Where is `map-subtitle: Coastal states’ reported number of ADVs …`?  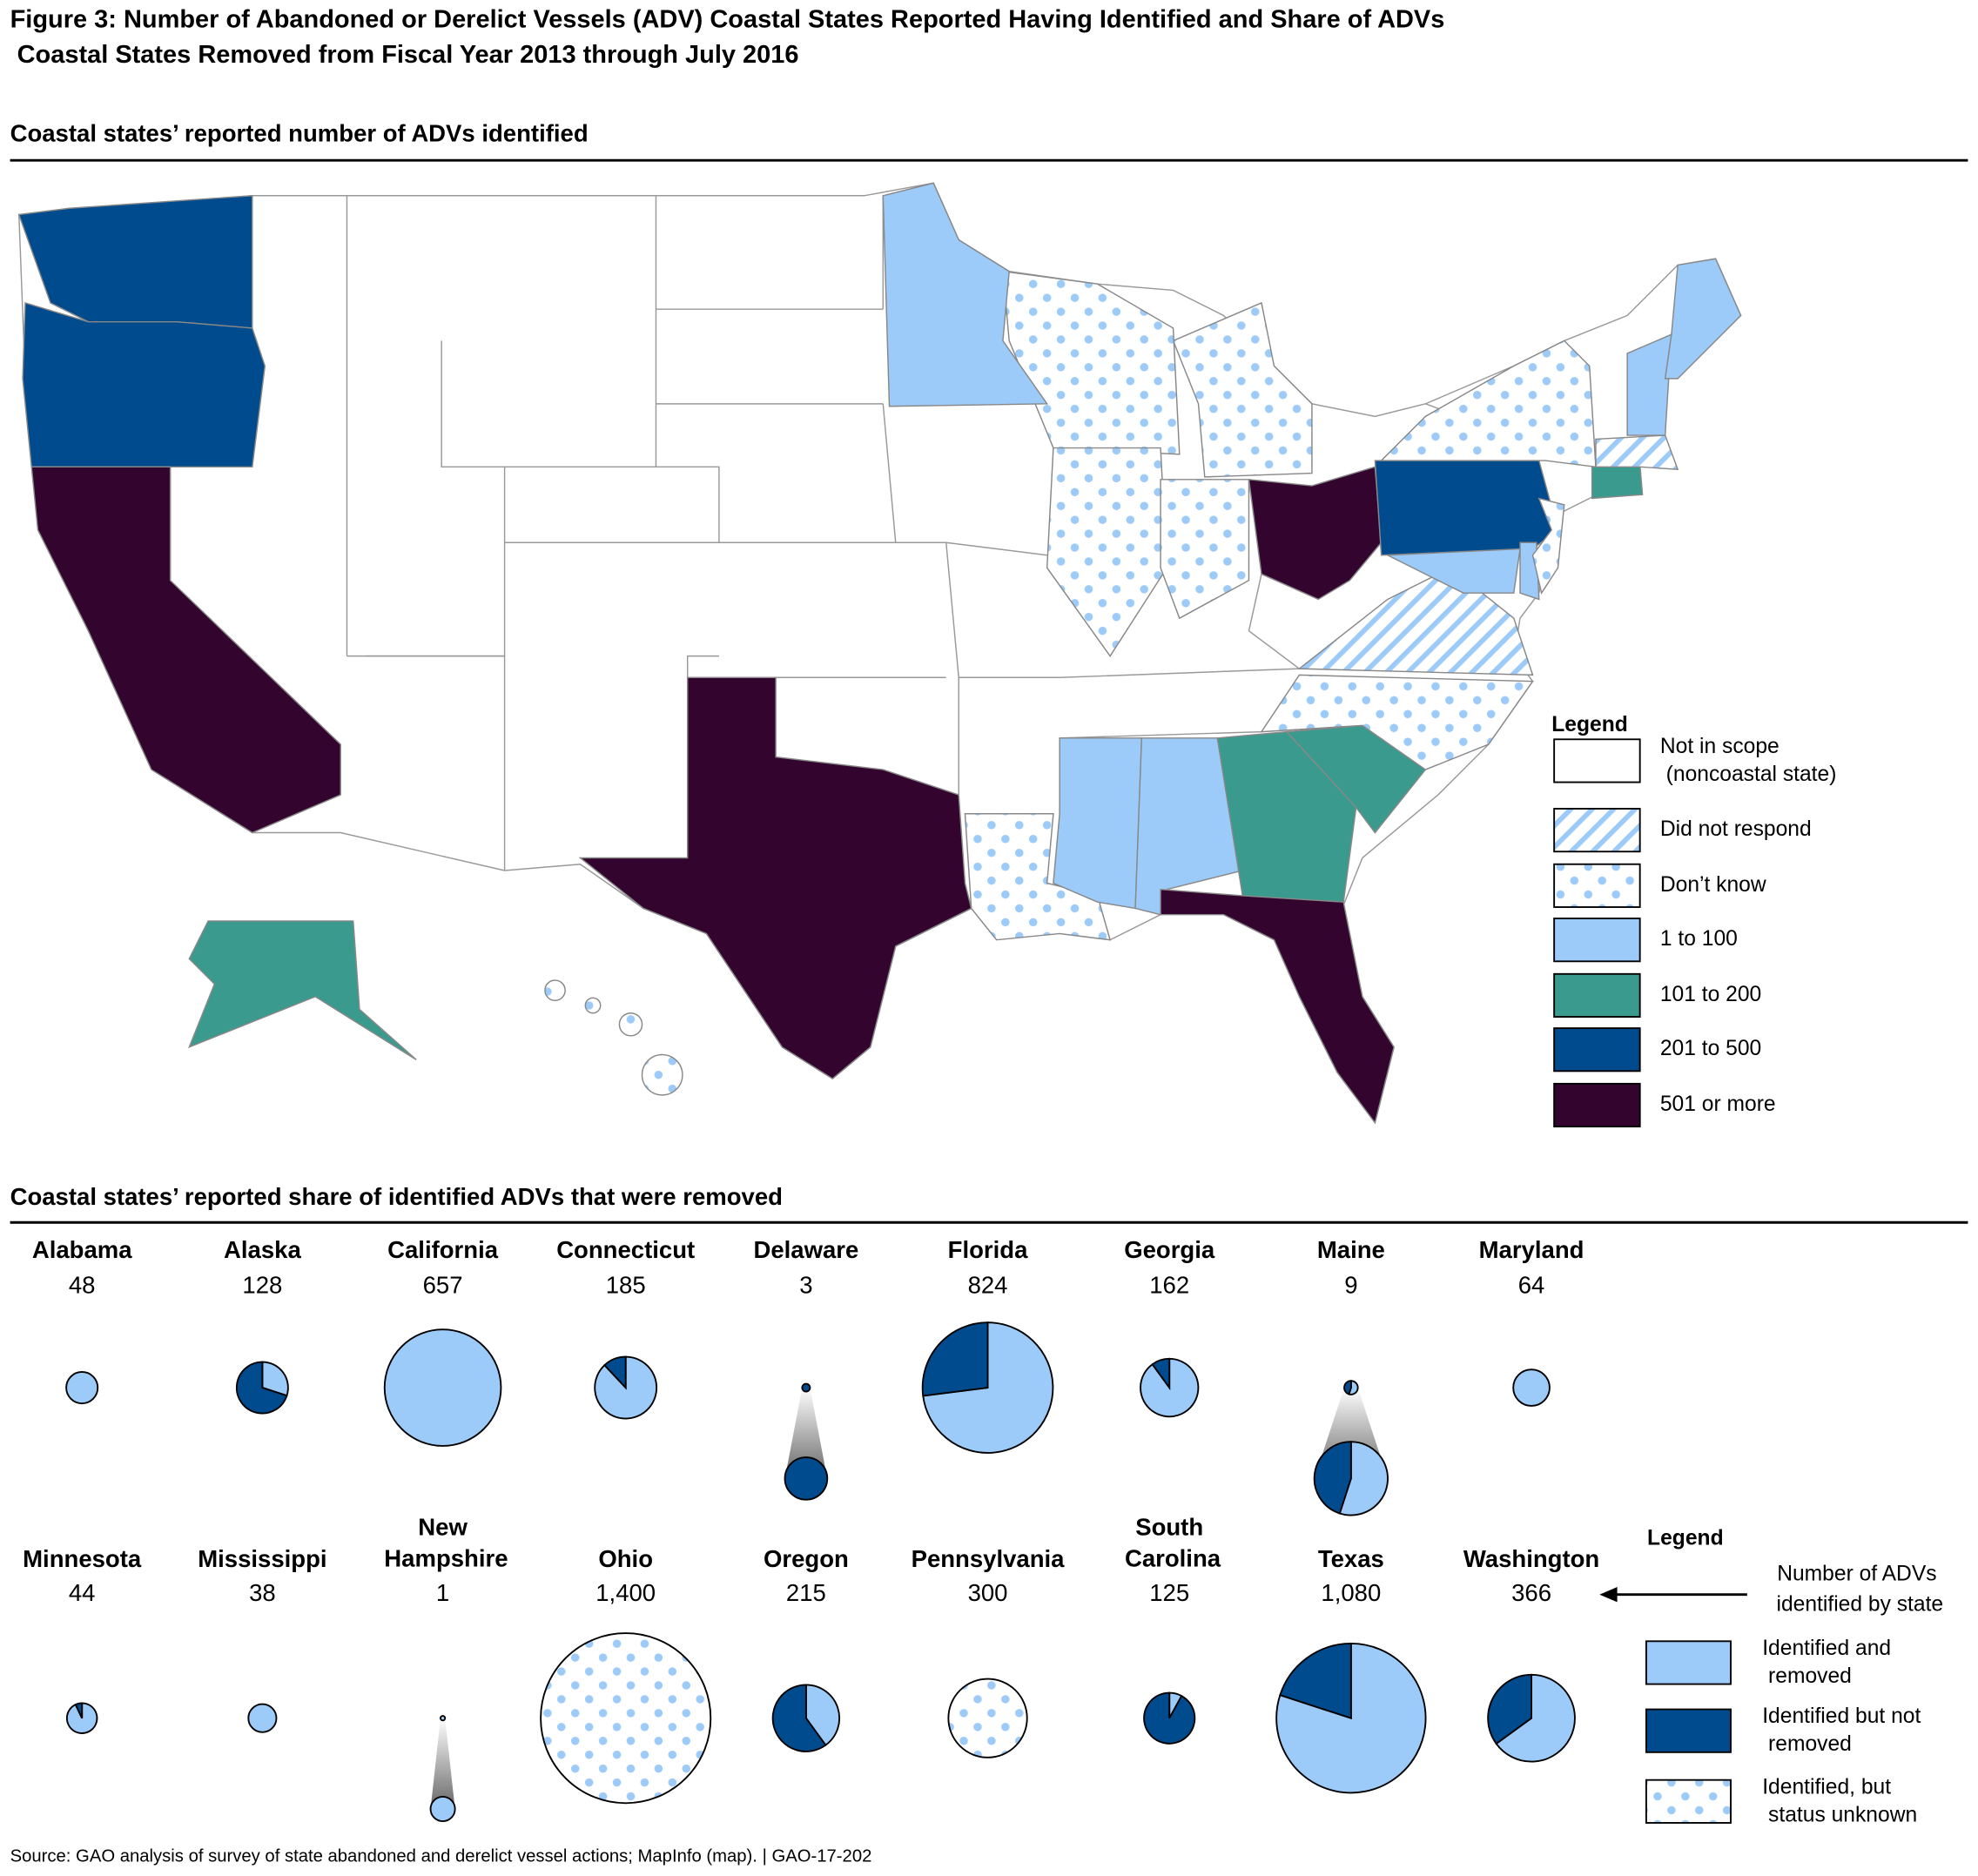
map-subtitle: Coastal states’ reported number of ADVs … is located at coordinates (299, 132).